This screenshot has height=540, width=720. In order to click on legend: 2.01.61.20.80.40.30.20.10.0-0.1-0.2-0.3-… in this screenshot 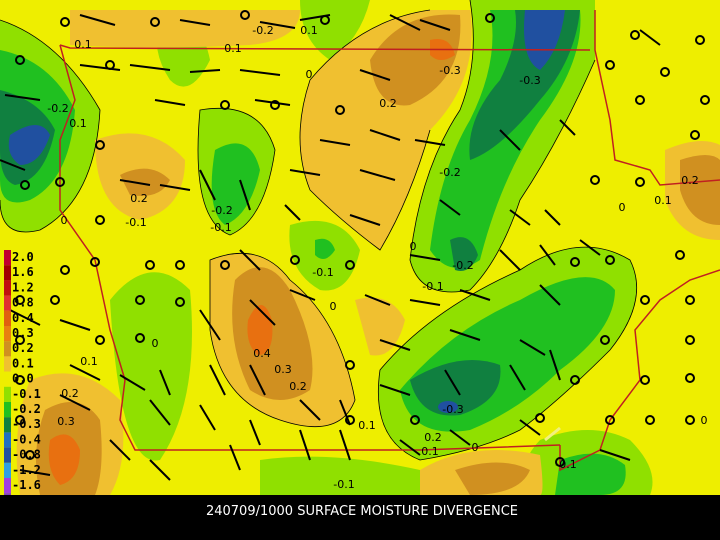, I will do `click(22, 382)`.